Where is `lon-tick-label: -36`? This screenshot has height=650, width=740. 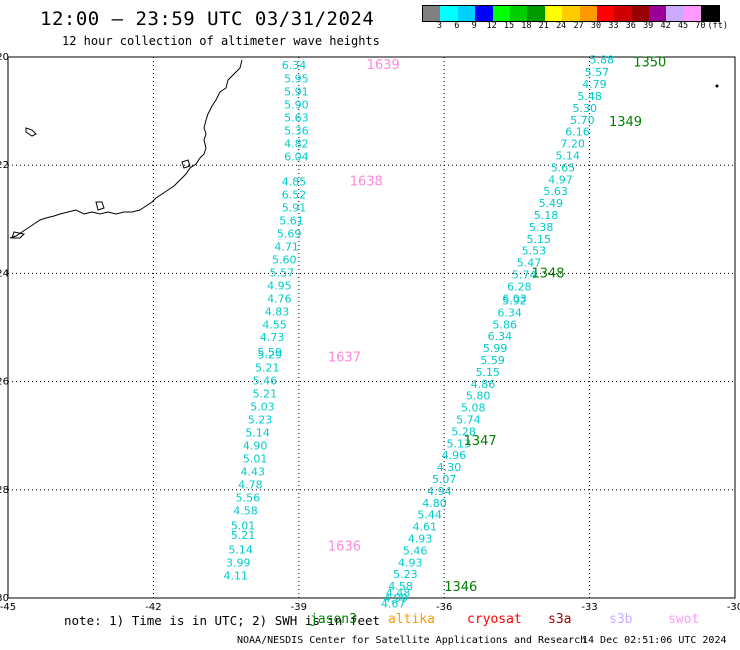 lon-tick-label: -36 is located at coordinates (444, 607).